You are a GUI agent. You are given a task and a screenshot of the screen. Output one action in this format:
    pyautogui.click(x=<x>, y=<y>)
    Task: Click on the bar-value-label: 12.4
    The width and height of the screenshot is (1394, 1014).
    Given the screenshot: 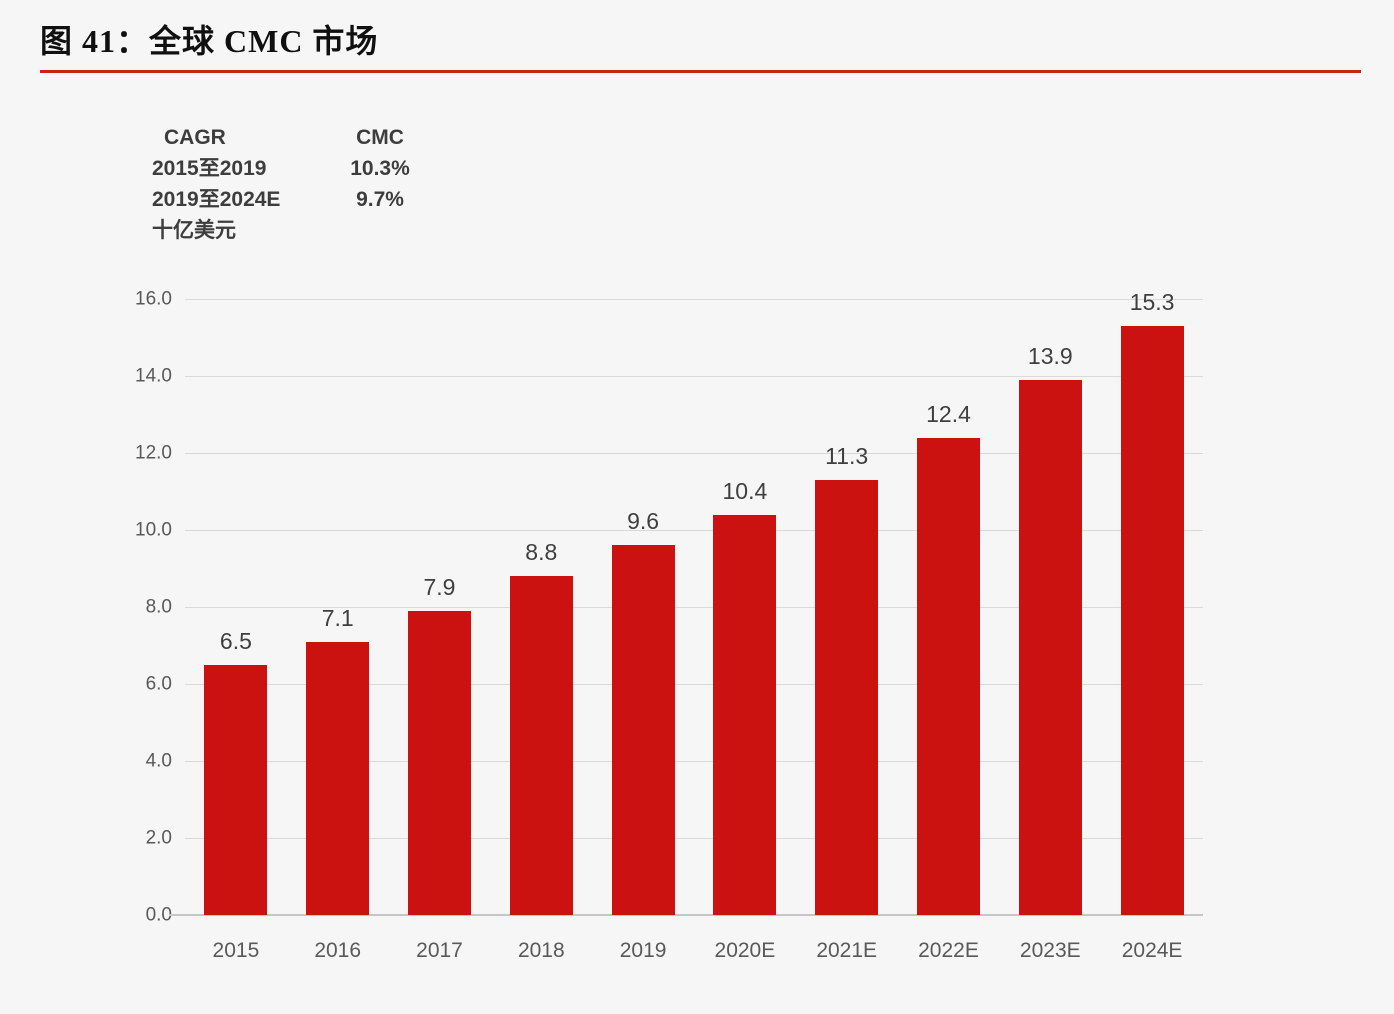 What is the action you would take?
    pyautogui.click(x=948, y=413)
    